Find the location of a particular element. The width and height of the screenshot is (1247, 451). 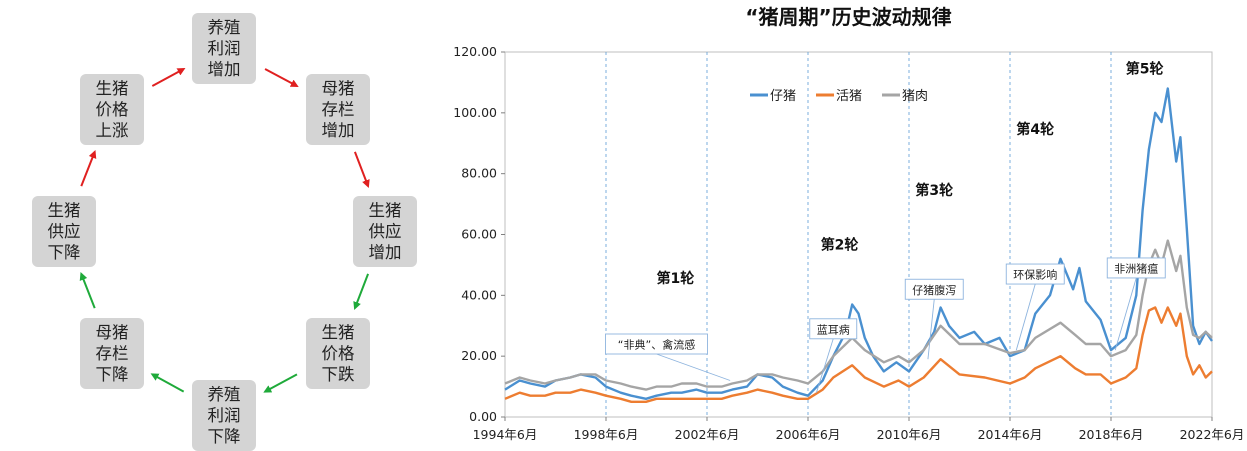

node-label: 生猪 价格 上涨 is located at coordinates (112, 109).